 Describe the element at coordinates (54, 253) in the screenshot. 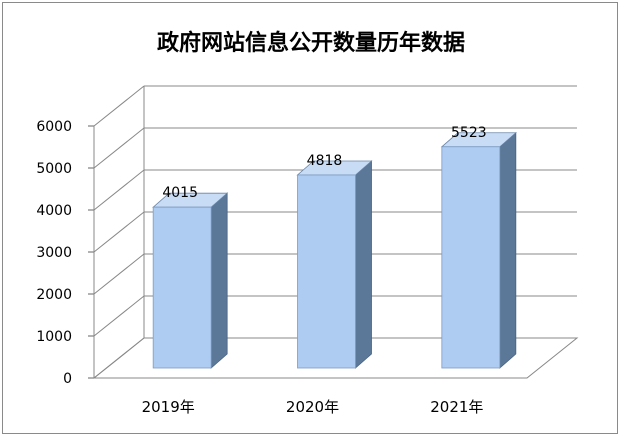

I see `y-tick-label: 3000` at that location.